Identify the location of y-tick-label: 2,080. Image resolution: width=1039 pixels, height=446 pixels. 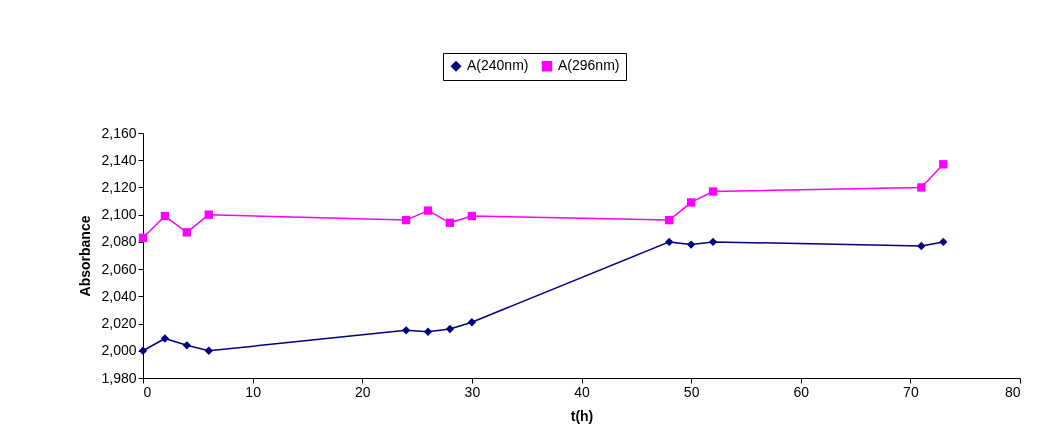
(119, 241).